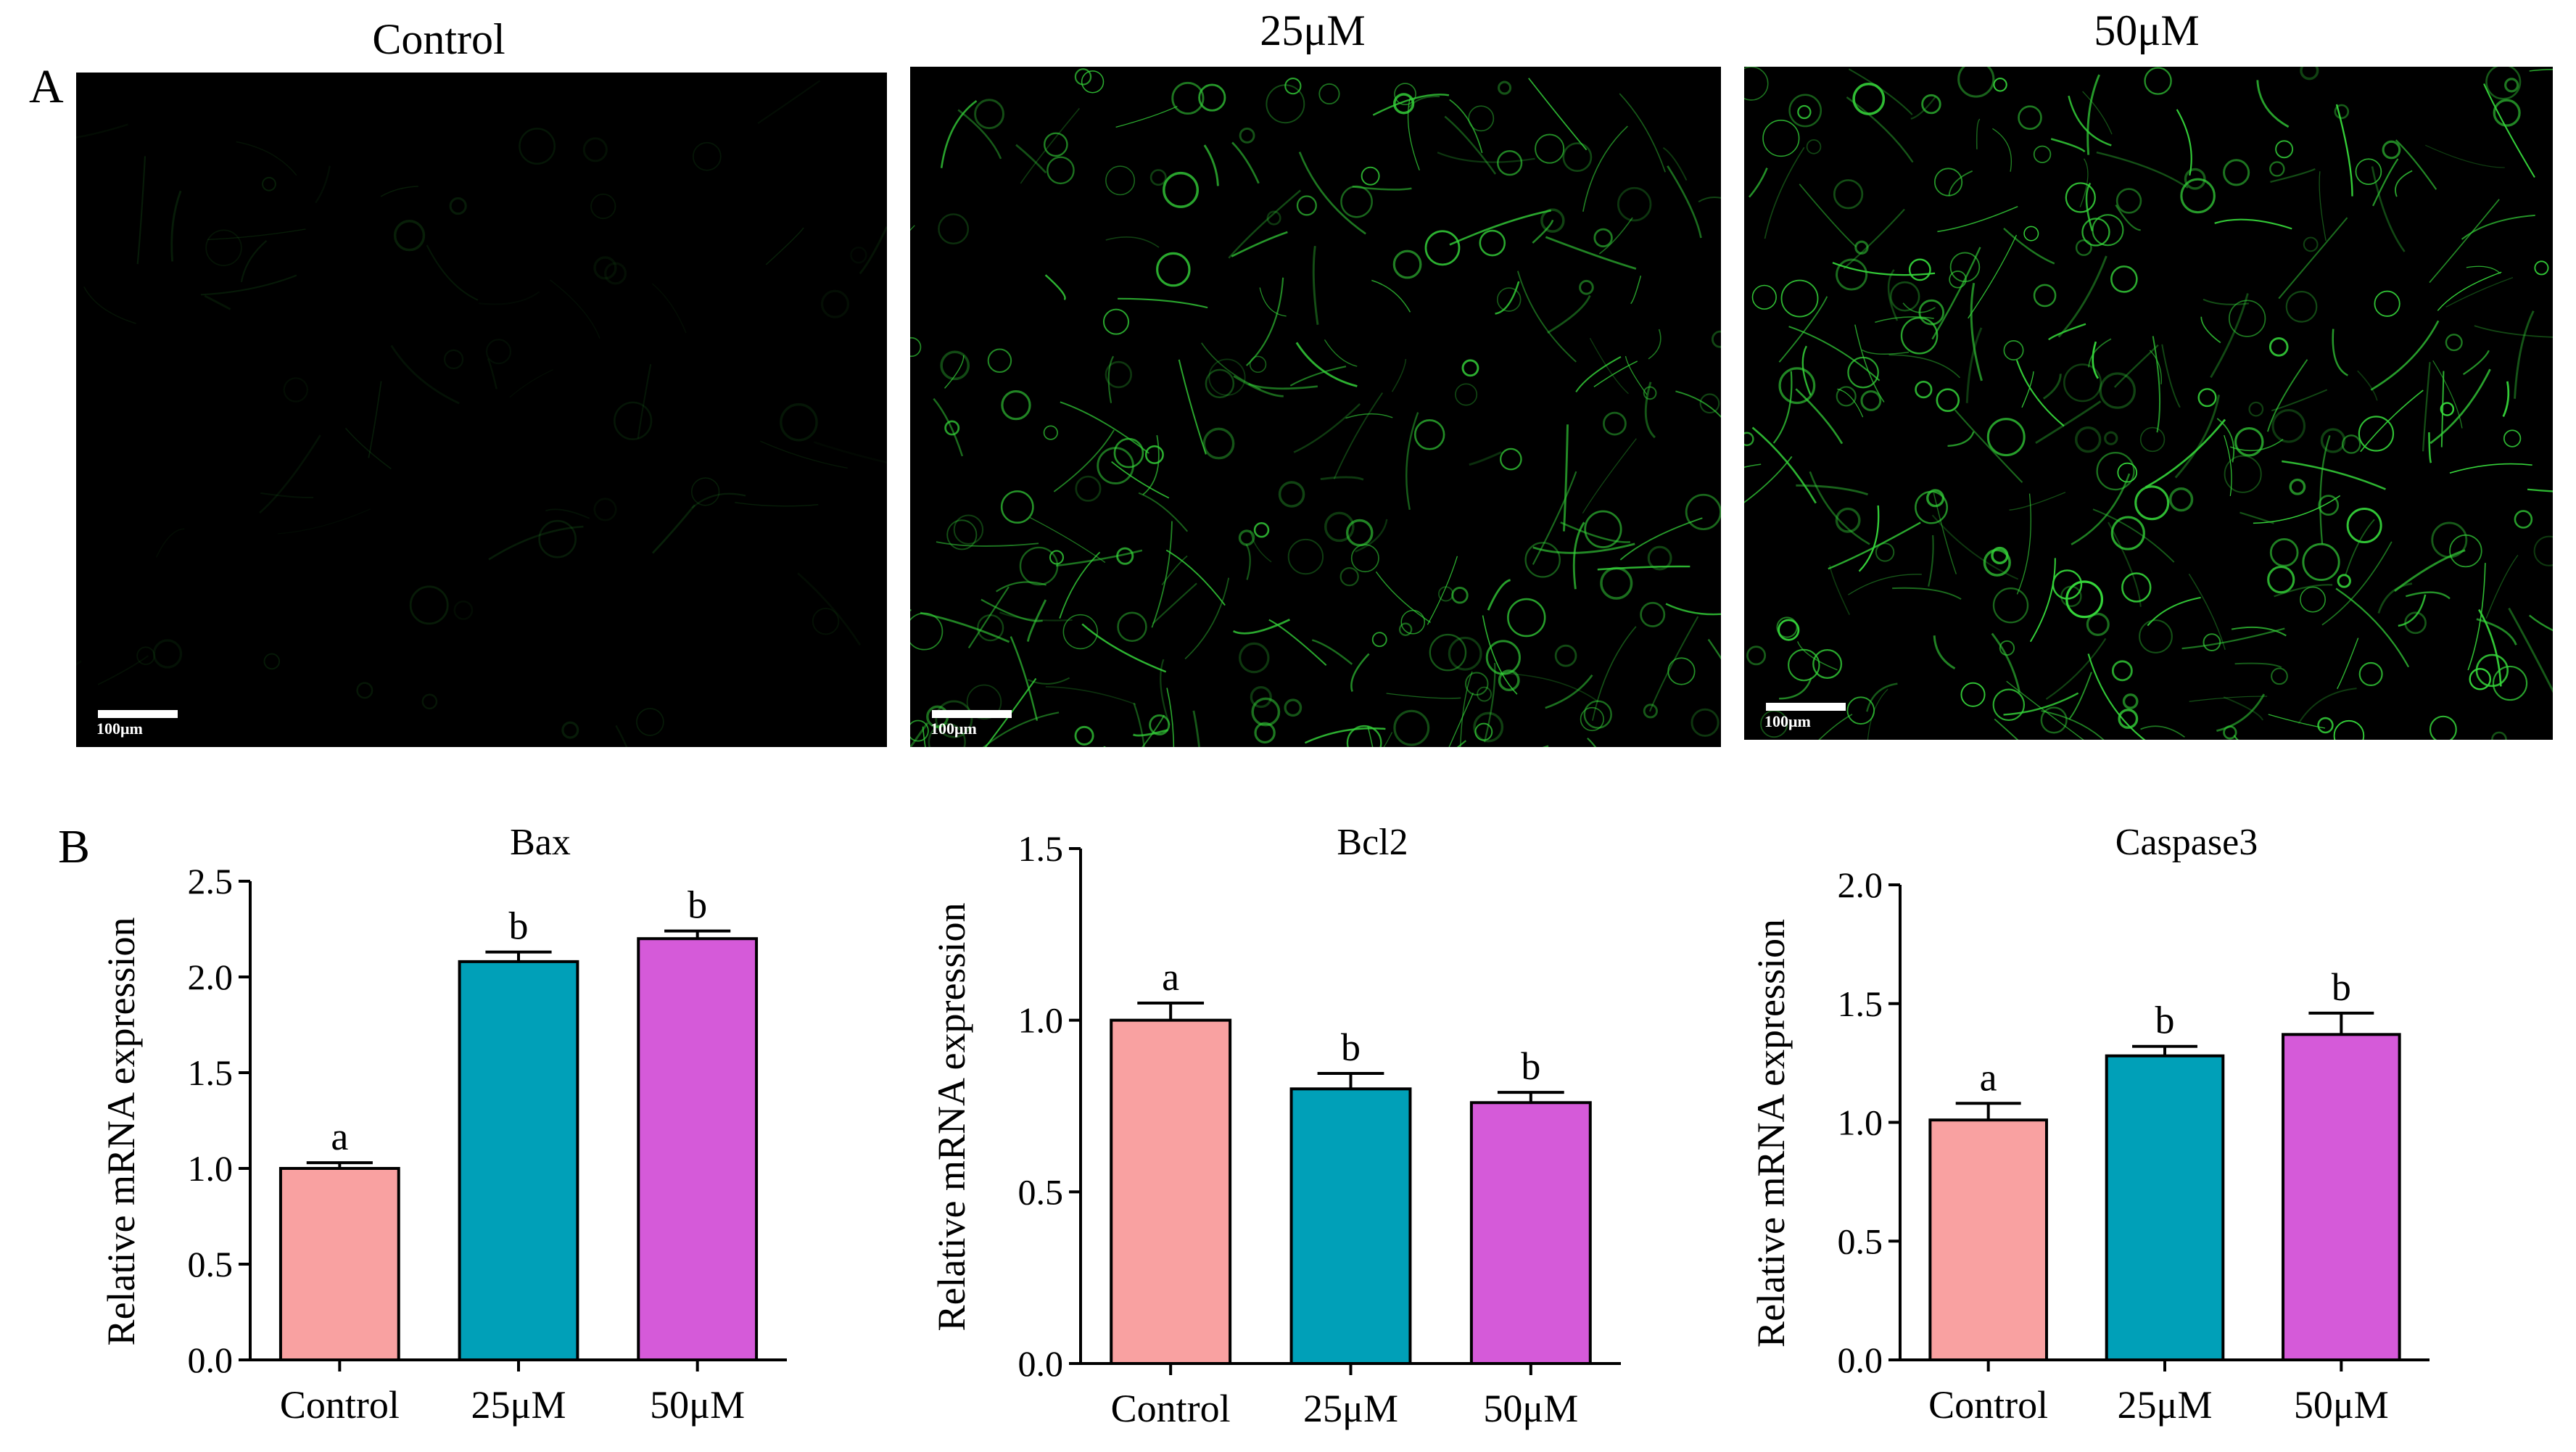 This screenshot has width=2576, height=1452. Describe the element at coordinates (1041, 1364) in the screenshot. I see `y-tick-label: 0.0` at that location.